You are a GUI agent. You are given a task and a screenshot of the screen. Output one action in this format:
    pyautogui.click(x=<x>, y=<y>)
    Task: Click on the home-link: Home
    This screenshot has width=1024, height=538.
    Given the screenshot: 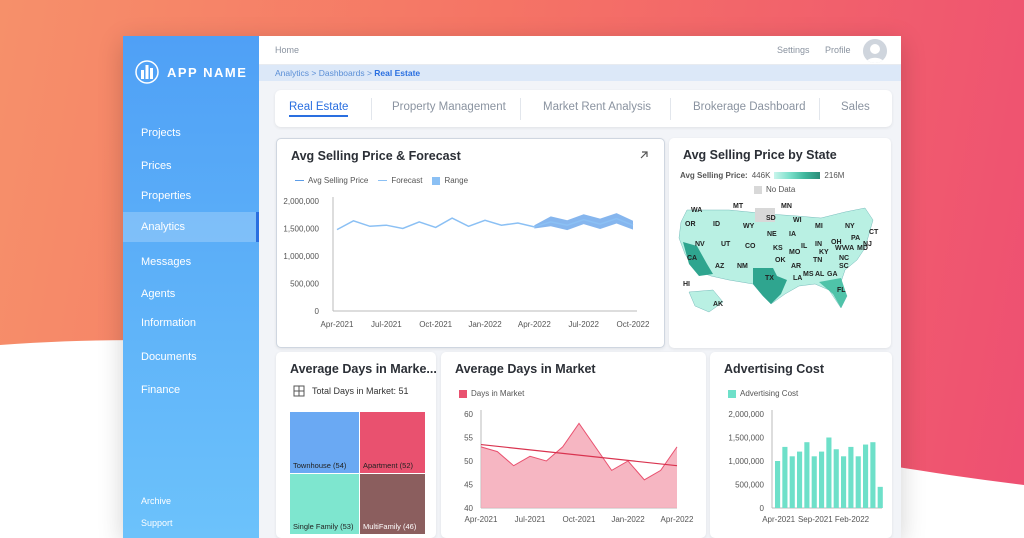 What is the action you would take?
    pyautogui.click(x=287, y=50)
    